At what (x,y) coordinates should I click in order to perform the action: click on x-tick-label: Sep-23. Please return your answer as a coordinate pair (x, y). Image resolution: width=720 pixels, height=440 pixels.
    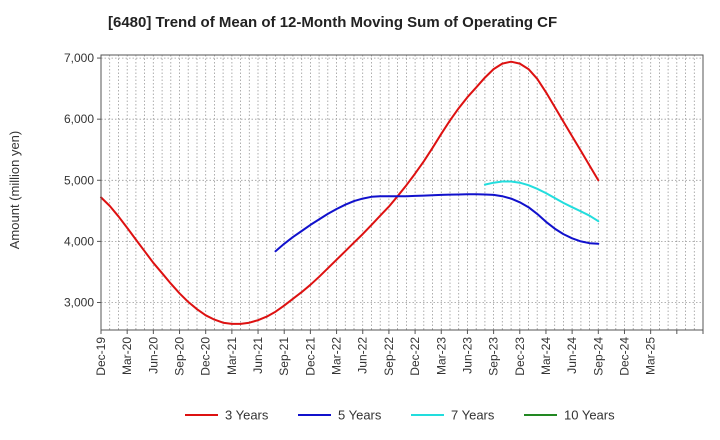
    Looking at the image, I should click on (494, 356).